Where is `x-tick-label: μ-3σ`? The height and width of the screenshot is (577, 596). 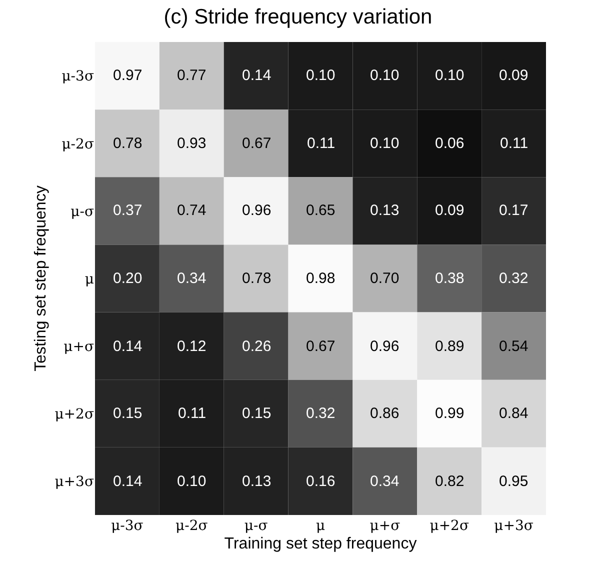
x-tick-label: μ-3σ is located at coordinates (127, 526).